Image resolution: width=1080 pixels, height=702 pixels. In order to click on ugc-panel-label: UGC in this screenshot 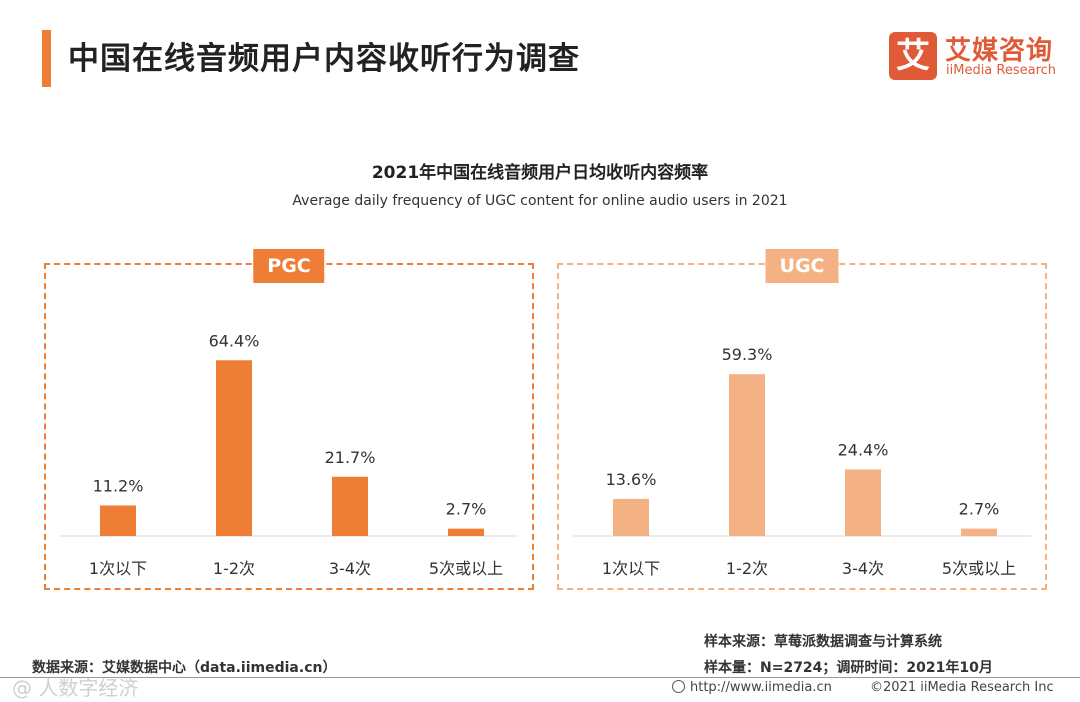, I will do `click(802, 266)`.